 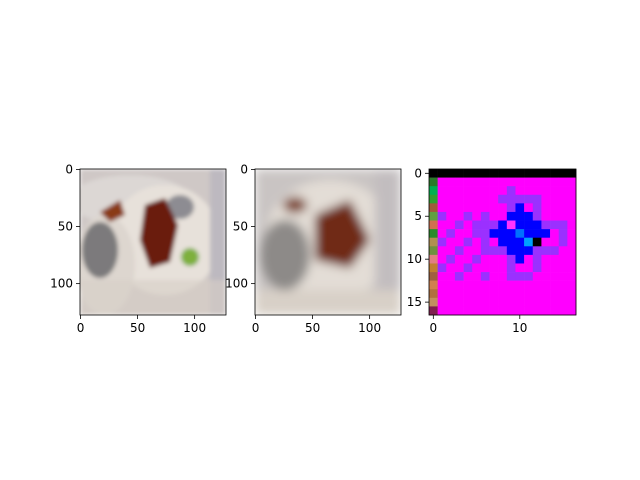 I want to click on y-tick-label: 15, so click(x=414, y=302).